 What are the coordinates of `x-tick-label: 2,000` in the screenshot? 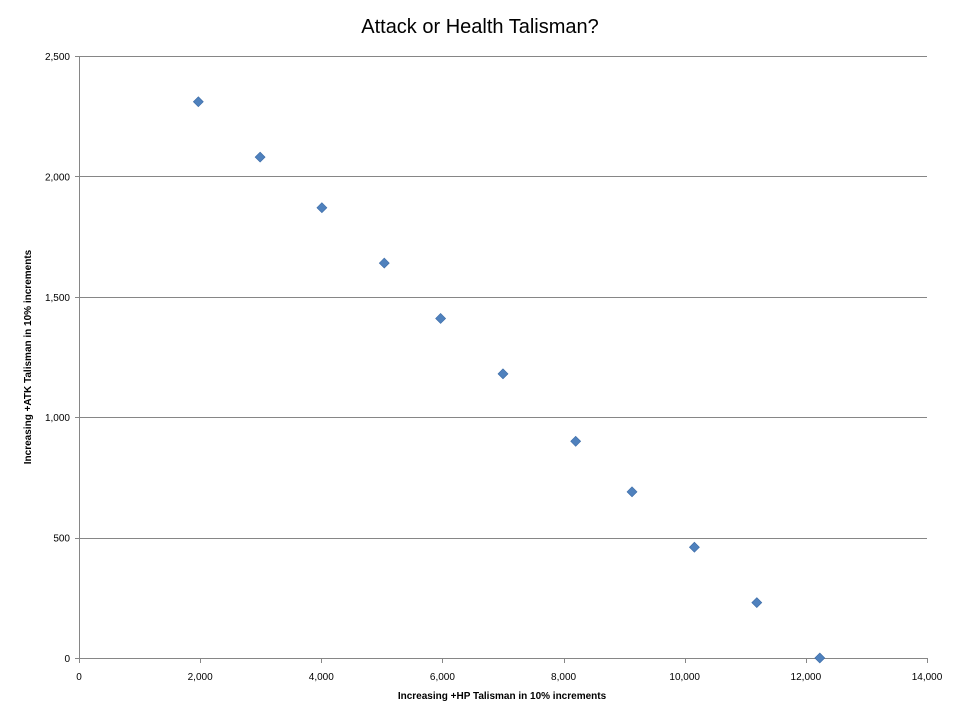 It's located at (200, 677).